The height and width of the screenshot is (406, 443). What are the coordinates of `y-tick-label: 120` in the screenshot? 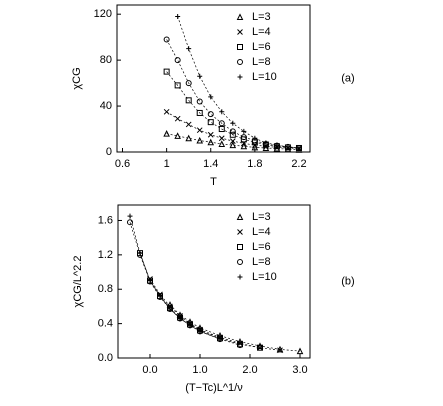 It's located at (103, 14).